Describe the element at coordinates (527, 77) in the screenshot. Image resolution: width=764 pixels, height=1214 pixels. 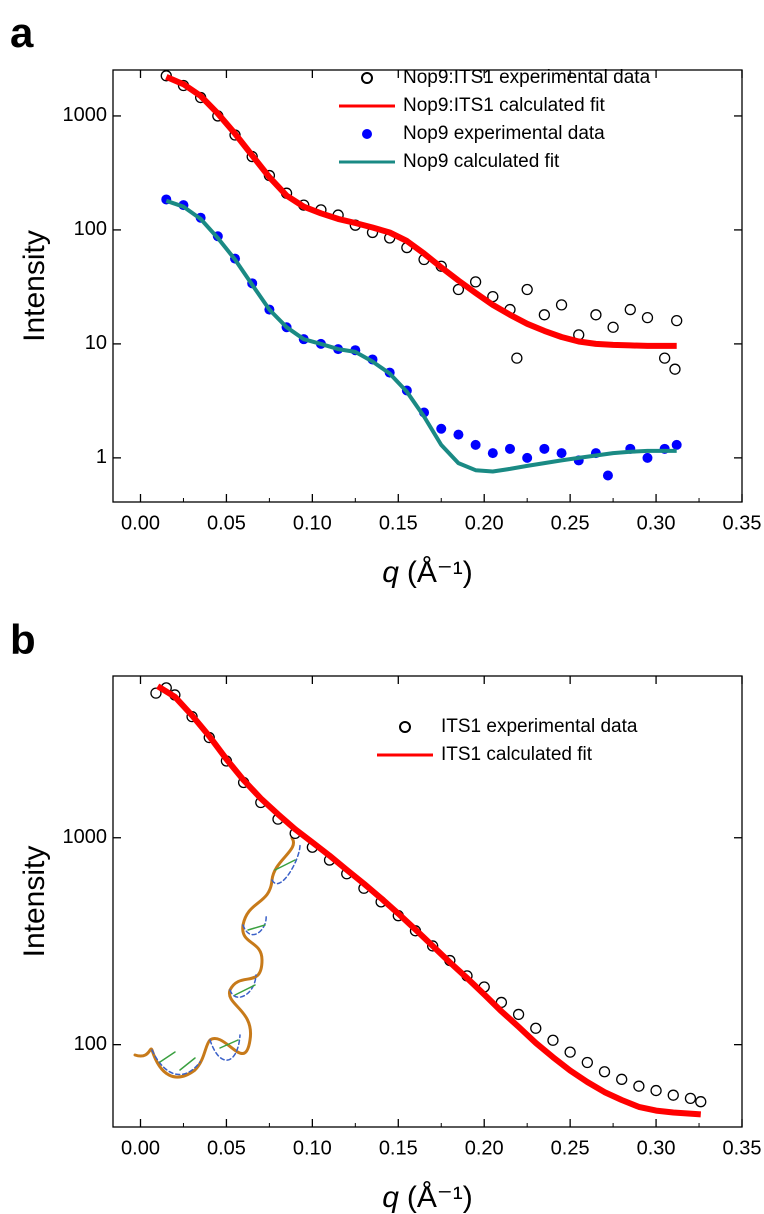
I see `legend-label: Nop9:ITS1 experimental data` at that location.